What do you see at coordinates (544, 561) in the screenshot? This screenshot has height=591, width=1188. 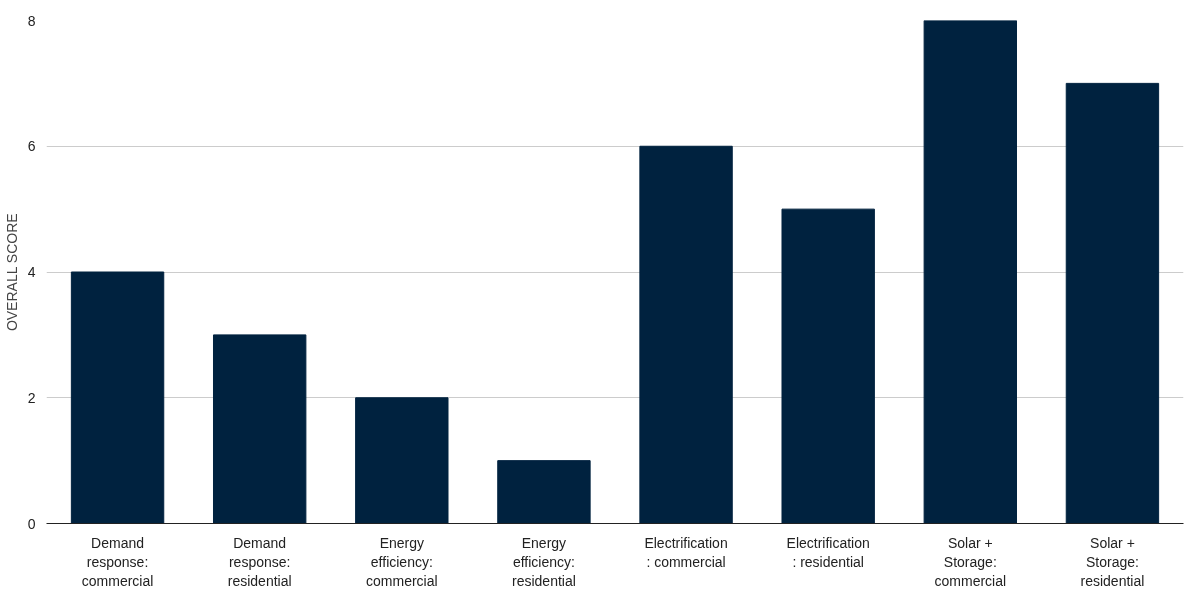 I see `x-tick-label: Energy efficiency: residential` at bounding box center [544, 561].